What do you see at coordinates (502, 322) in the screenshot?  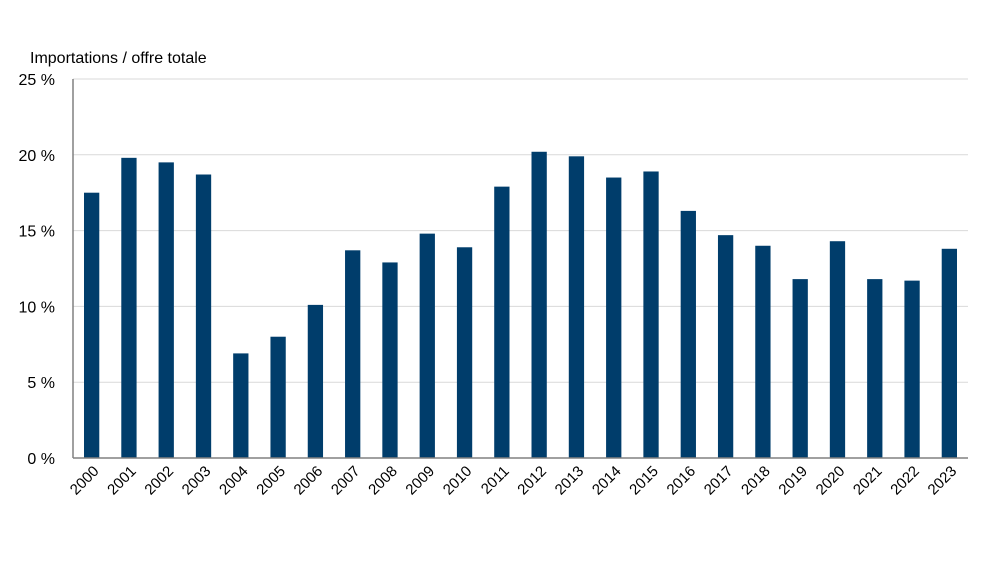 I see `bar-2011` at bounding box center [502, 322].